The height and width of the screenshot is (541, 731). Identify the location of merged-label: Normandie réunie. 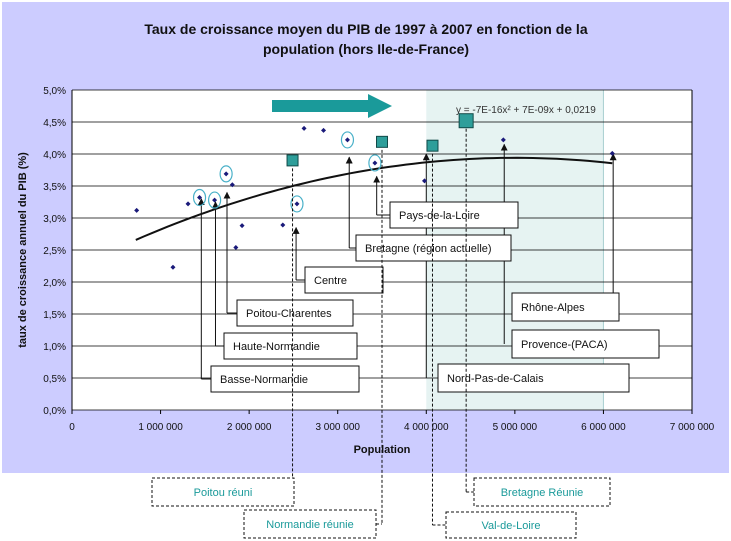
(310, 524).